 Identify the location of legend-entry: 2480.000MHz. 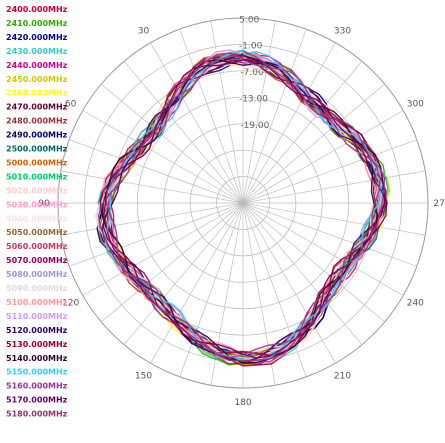
(37, 121).